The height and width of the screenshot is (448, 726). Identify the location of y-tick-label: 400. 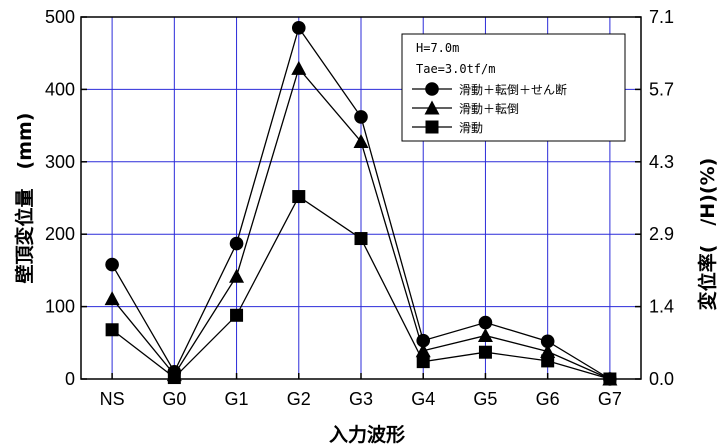
(60, 89).